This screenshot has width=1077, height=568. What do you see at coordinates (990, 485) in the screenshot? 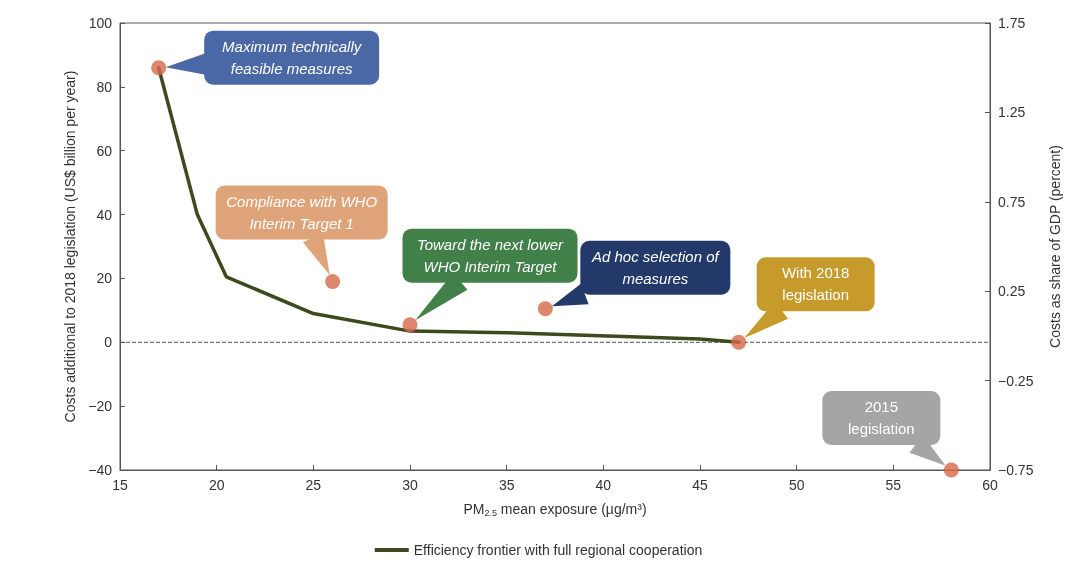
I see `x-tick-label: 60` at bounding box center [990, 485].